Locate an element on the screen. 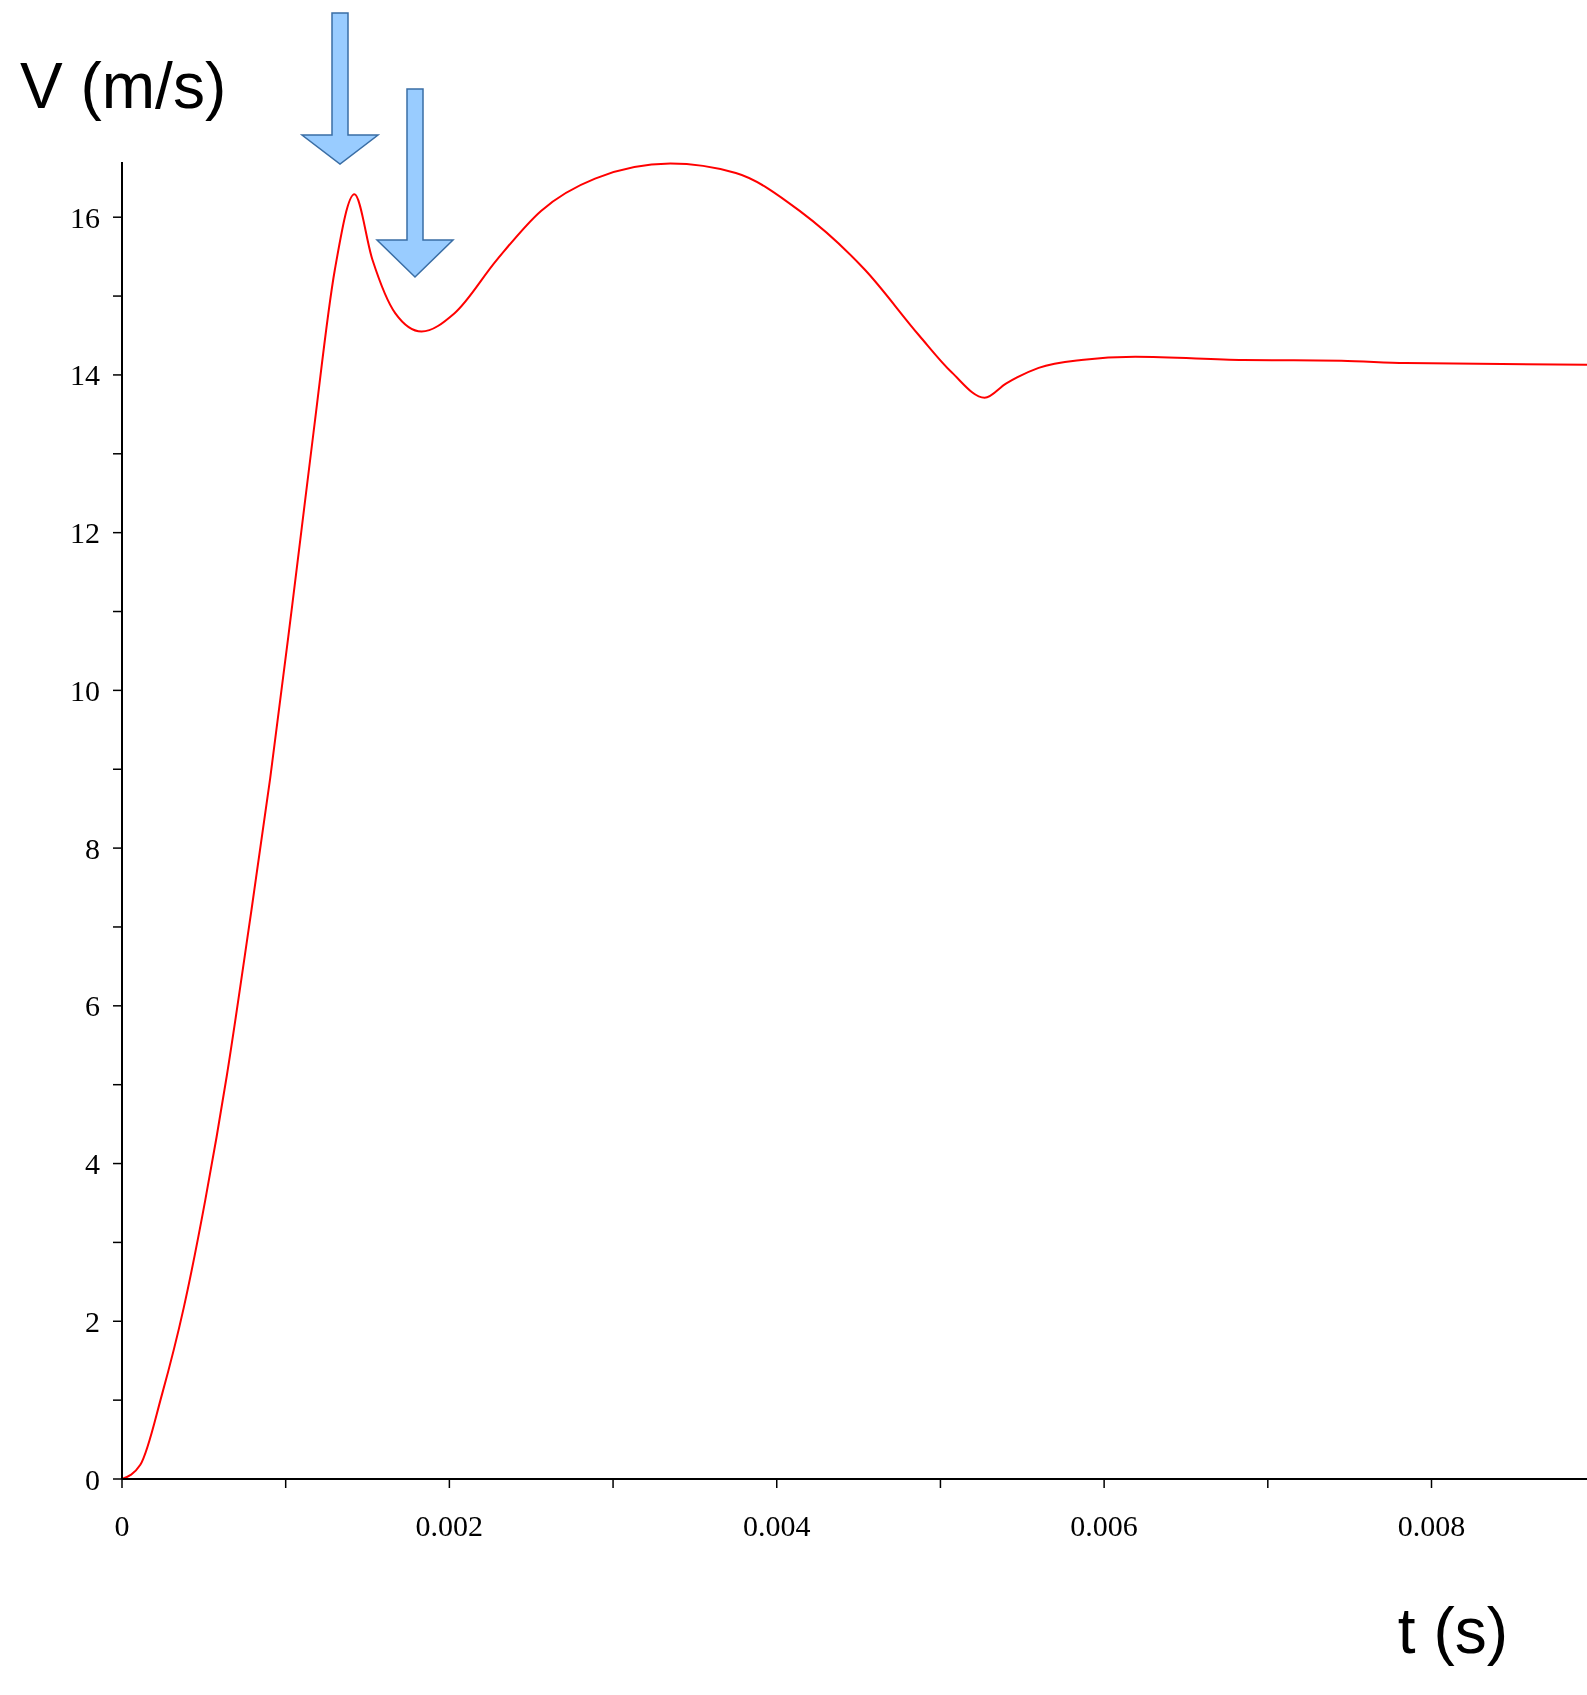  y-tick-label: 4 is located at coordinates (92, 1164).